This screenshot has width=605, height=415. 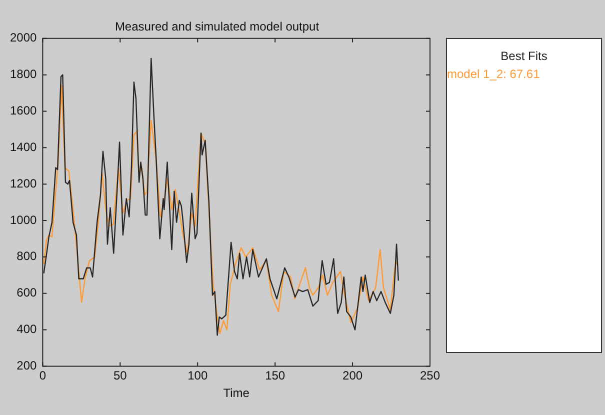 I want to click on x-tick-label: 150, so click(x=275, y=375).